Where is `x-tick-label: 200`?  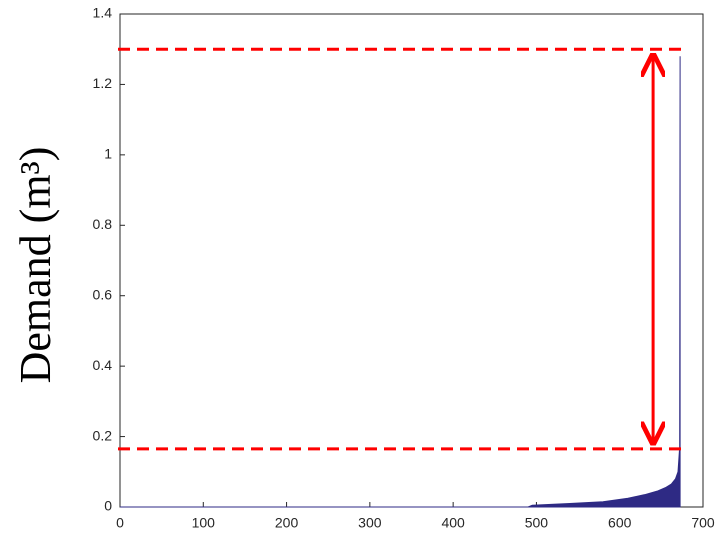
x-tick-label: 200 is located at coordinates (287, 523).